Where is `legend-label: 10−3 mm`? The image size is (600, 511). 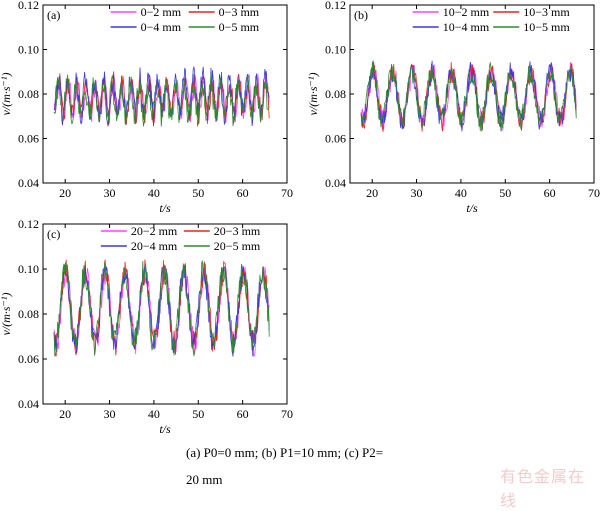
legend-label: 10−3 mm is located at coordinates (546, 12).